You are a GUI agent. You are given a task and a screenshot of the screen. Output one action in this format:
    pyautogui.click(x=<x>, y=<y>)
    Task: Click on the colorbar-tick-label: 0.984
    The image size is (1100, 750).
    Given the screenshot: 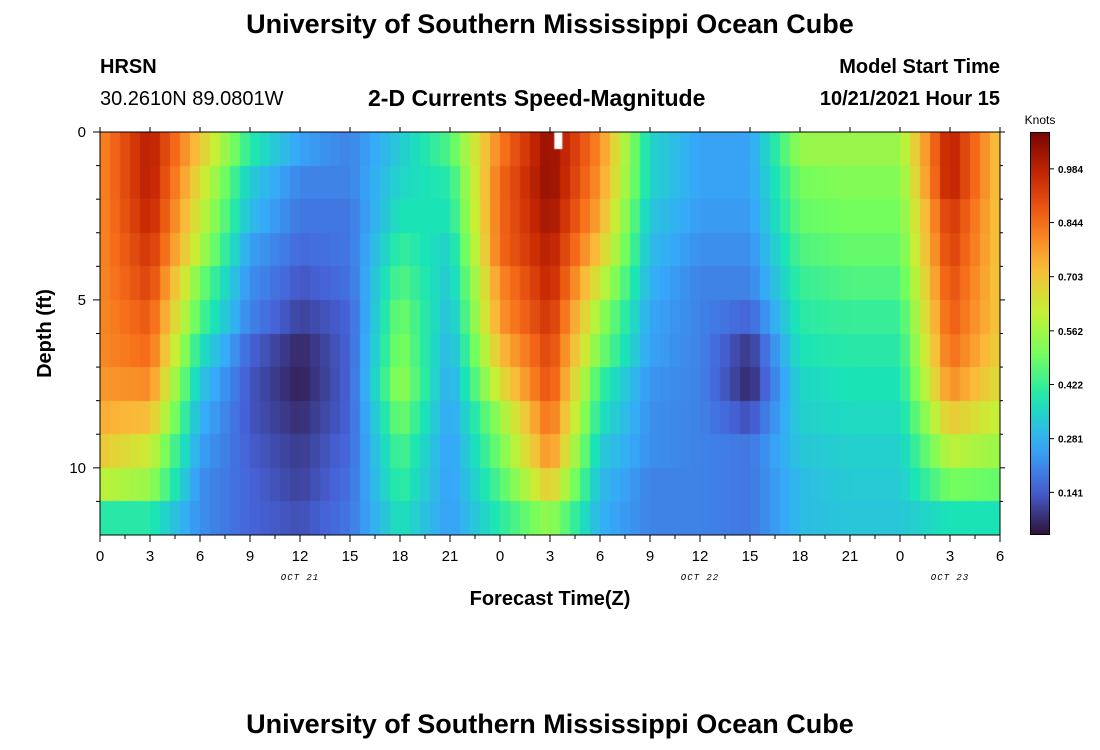 What is the action you would take?
    pyautogui.click(x=1070, y=170)
    